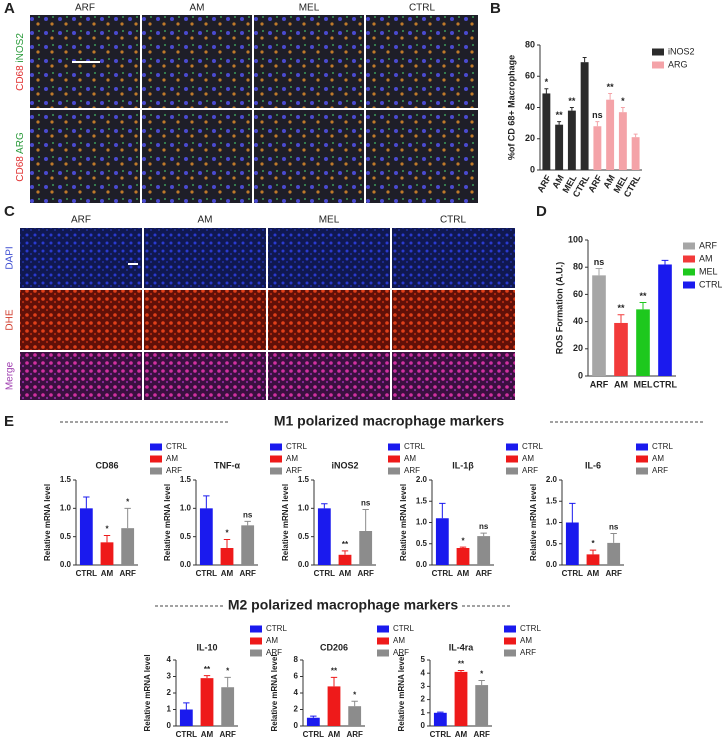  I want to click on legend-label: ARG, so click(678, 64).